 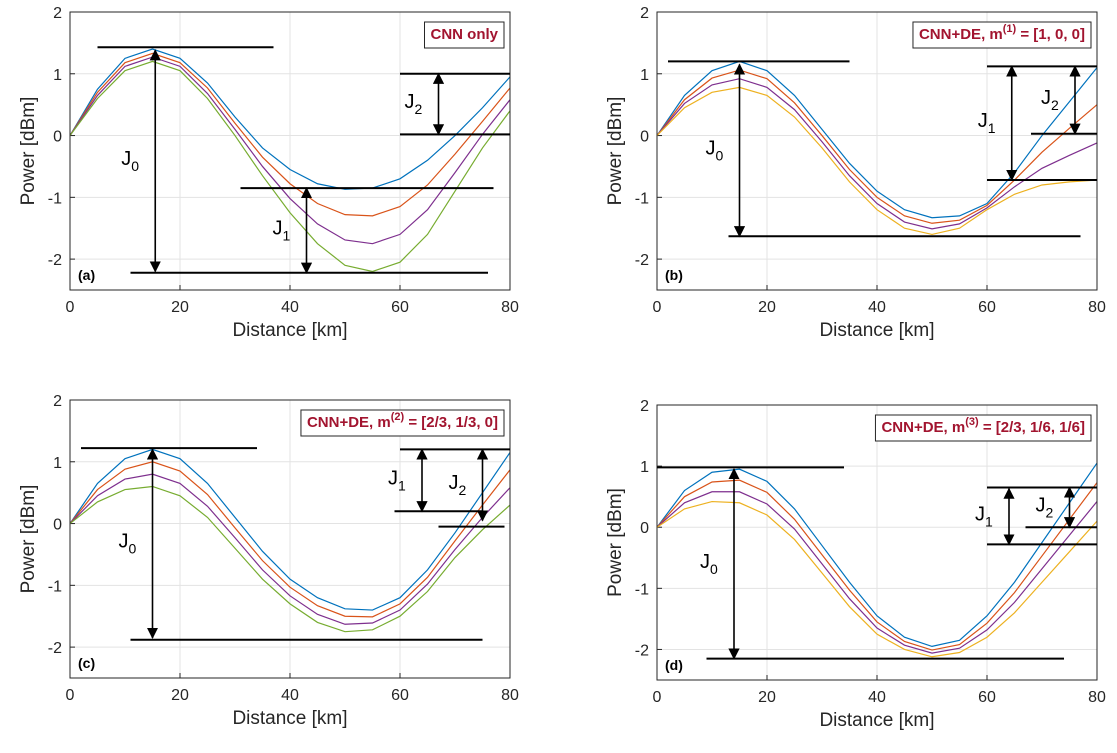 I want to click on y-tick-label: -1, so click(x=55, y=586).